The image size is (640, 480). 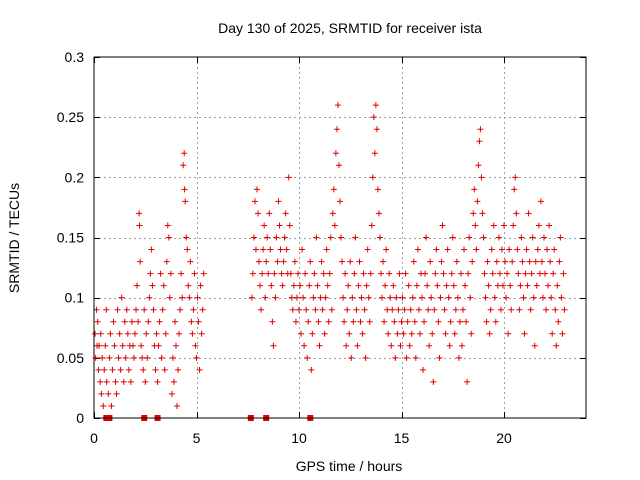 I want to click on y-tick-label: 0.3, so click(x=75, y=57).